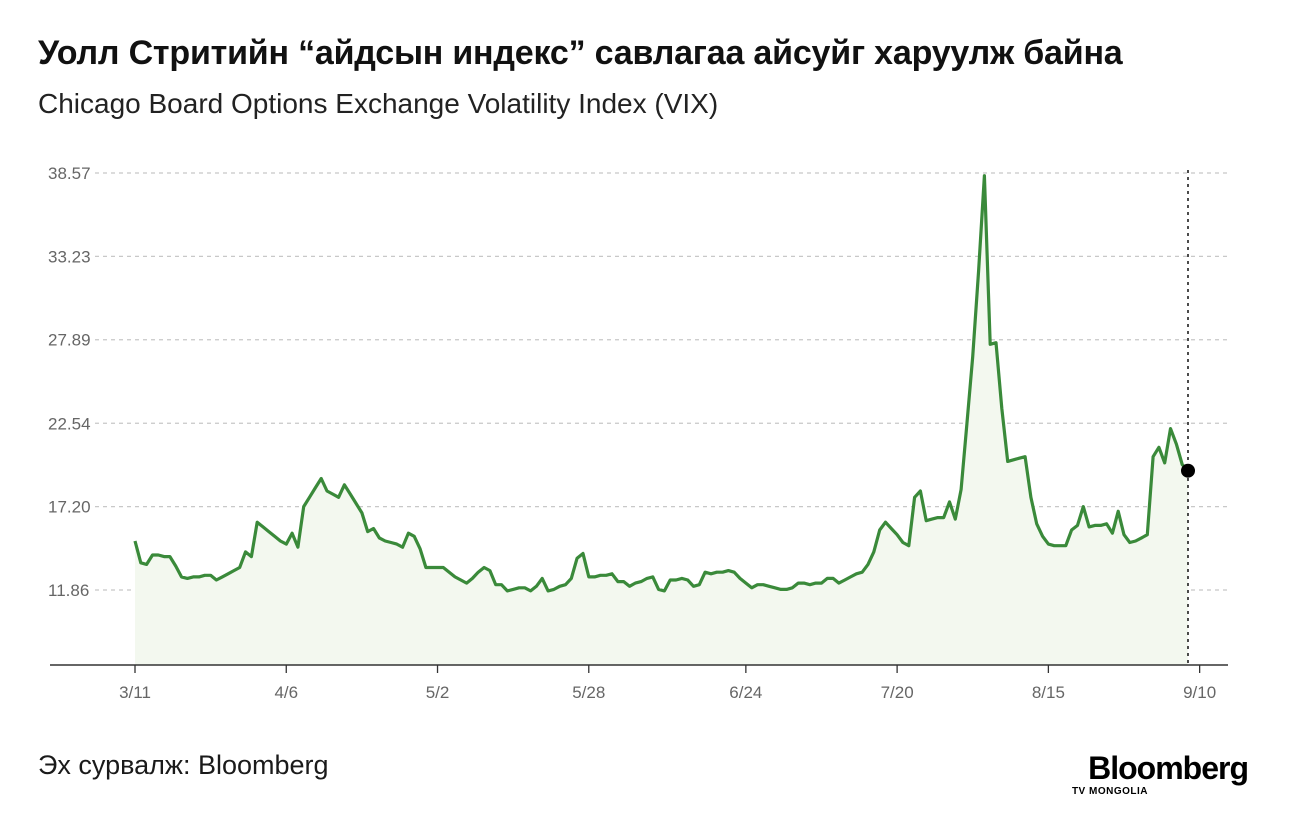 This screenshot has width=1292, height=824. What do you see at coordinates (69, 423) in the screenshot?
I see `y-tick-label: 22.54` at bounding box center [69, 423].